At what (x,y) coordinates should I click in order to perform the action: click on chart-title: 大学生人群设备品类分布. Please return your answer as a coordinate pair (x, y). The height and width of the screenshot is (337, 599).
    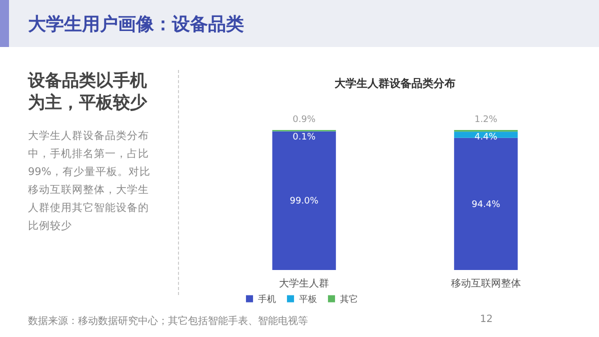
    Looking at the image, I should click on (395, 83).